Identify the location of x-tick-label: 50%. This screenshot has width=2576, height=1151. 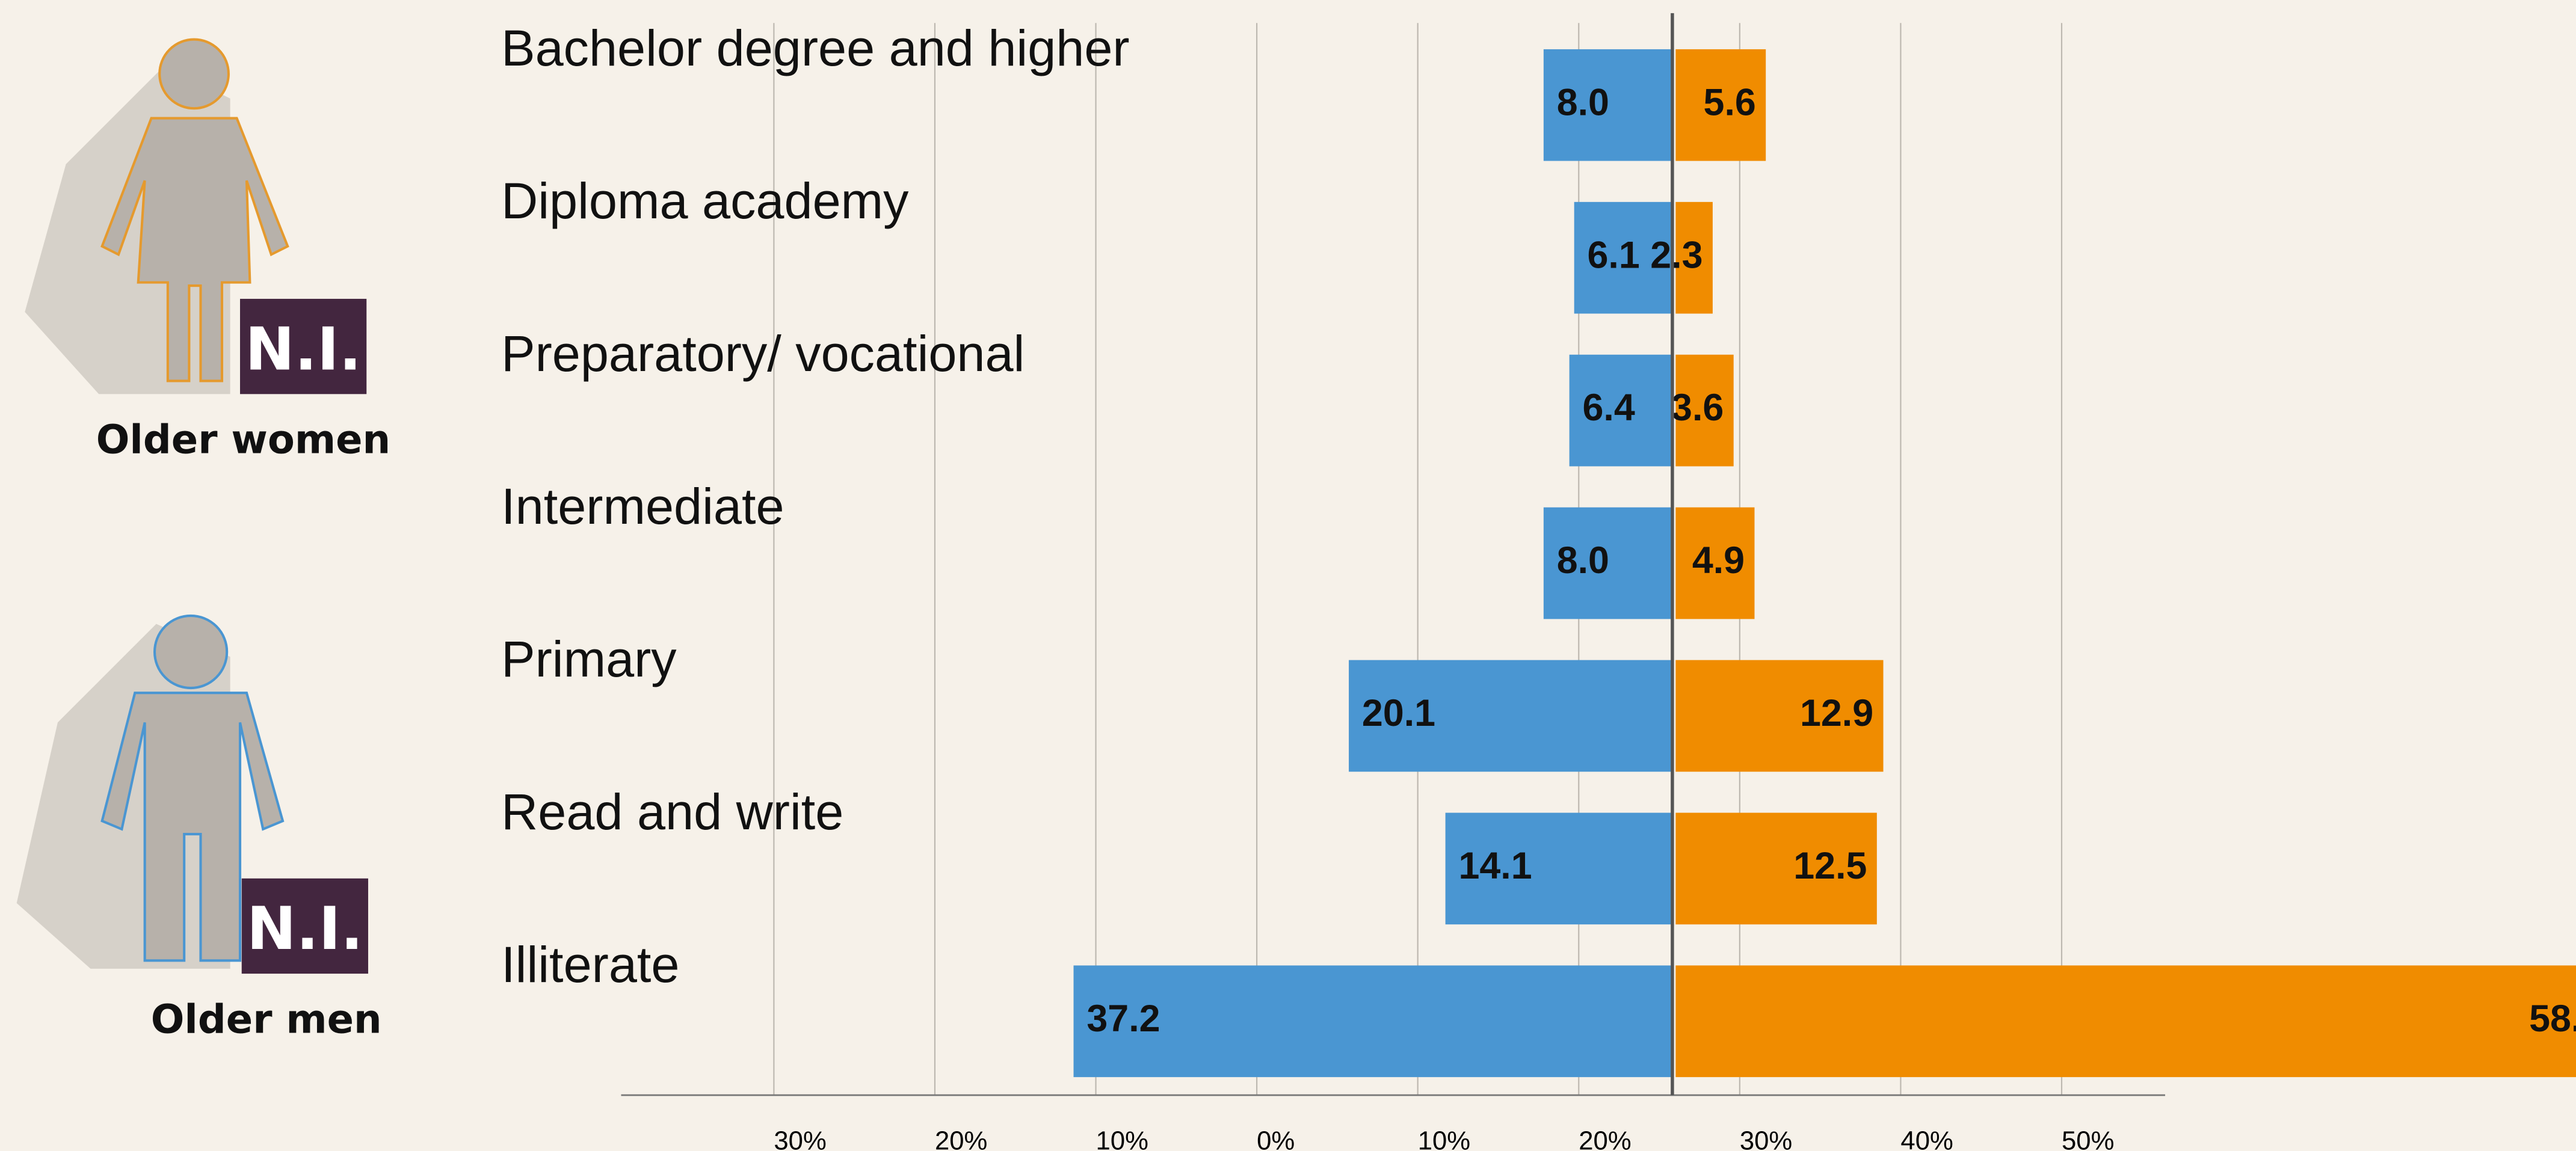
(2088, 1138).